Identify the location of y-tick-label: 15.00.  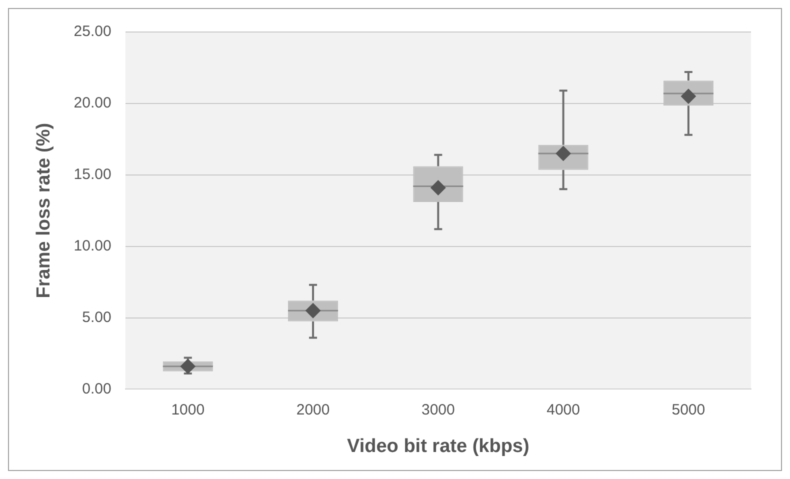
(93, 175).